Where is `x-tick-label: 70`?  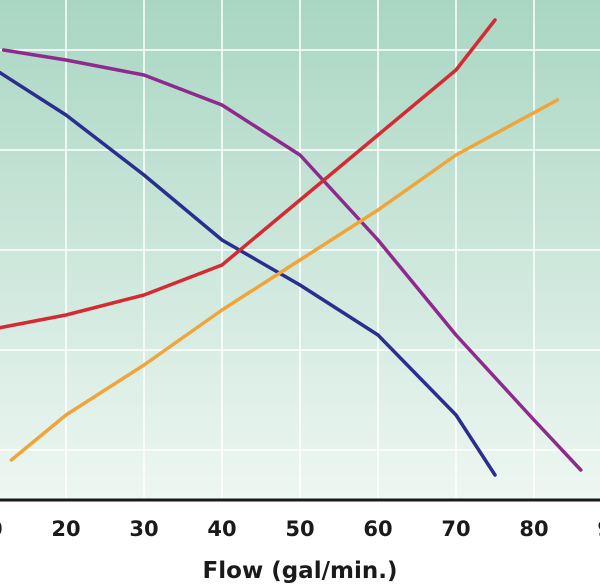
x-tick-label: 70 is located at coordinates (455, 529).